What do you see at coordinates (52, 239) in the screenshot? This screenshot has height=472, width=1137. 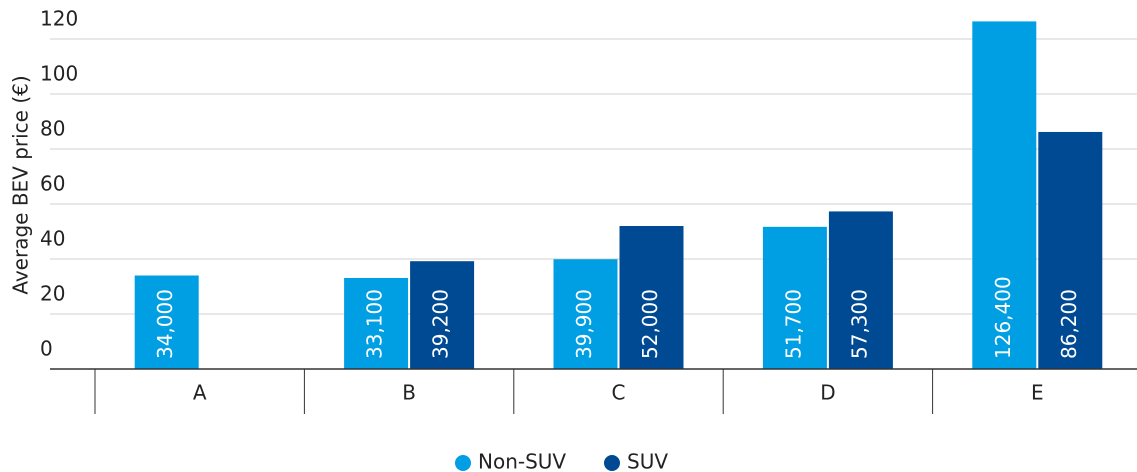 I see `y-tick-label: 40` at bounding box center [52, 239].